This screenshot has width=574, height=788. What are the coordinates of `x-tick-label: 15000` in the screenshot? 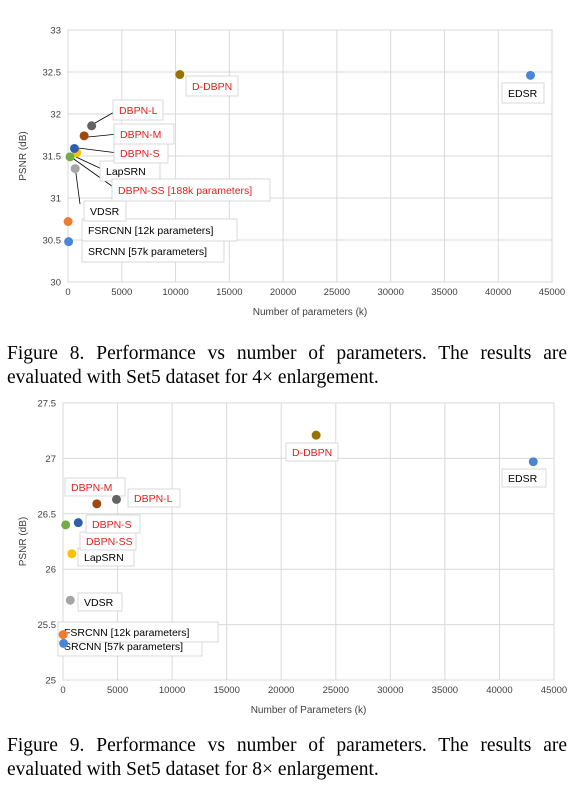 It's located at (229, 292).